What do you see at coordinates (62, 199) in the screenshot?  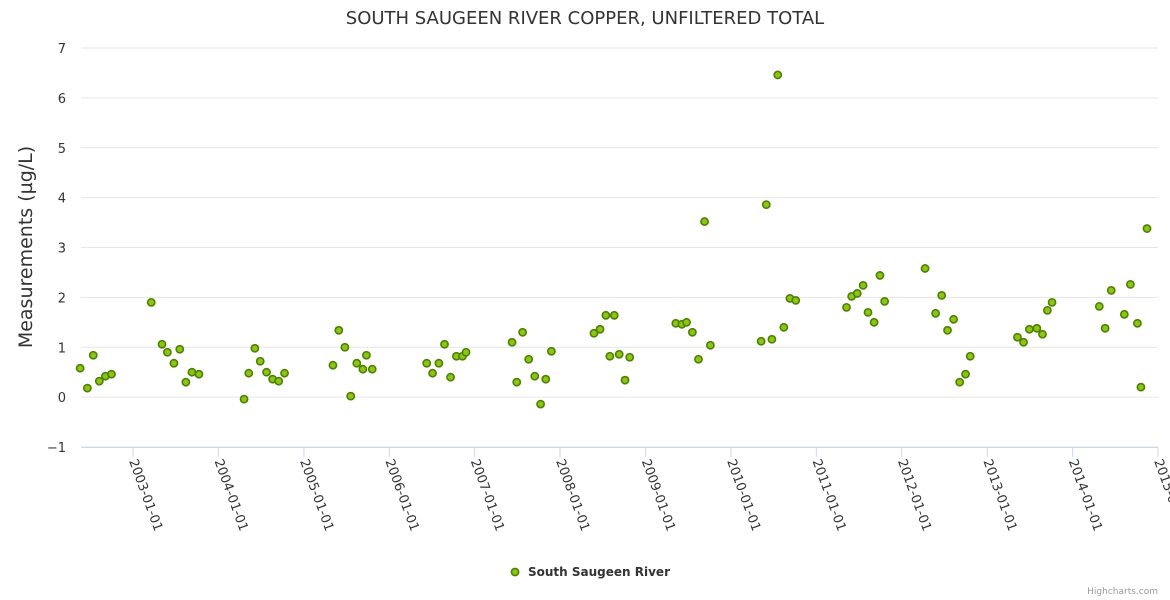 I see `y-tick-label: 4` at bounding box center [62, 199].